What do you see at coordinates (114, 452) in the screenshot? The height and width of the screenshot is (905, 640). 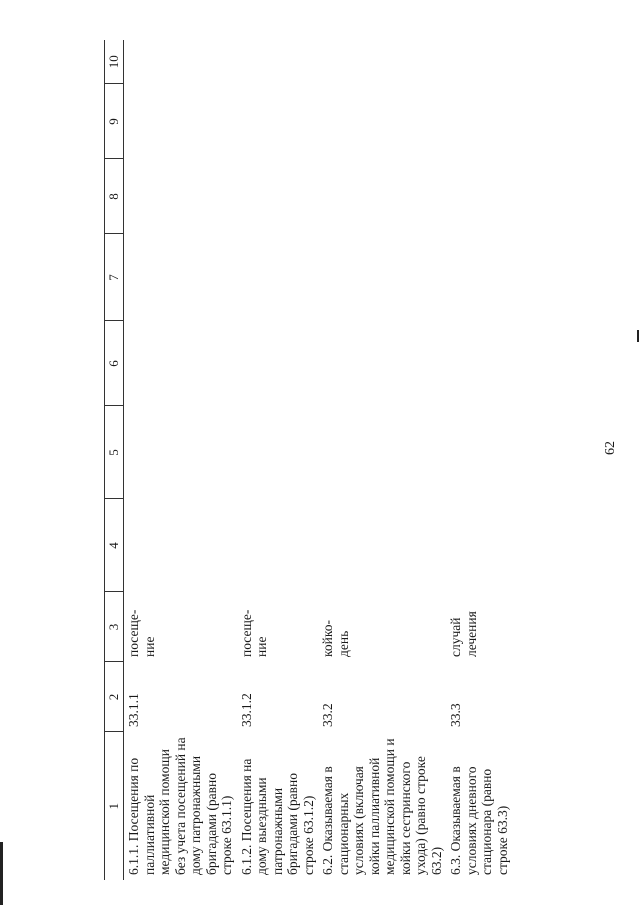 I see `column-header-5: 5` at bounding box center [114, 452].